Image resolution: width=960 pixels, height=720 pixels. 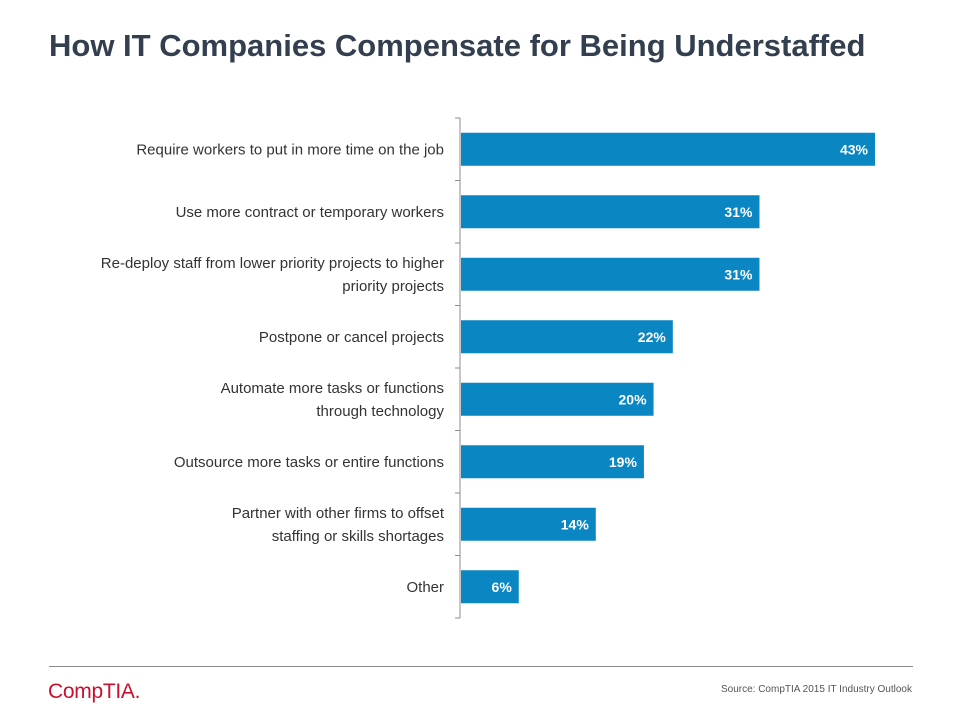 What do you see at coordinates (310, 212) in the screenshot?
I see `category-label: Use more contract or temporary workers` at bounding box center [310, 212].